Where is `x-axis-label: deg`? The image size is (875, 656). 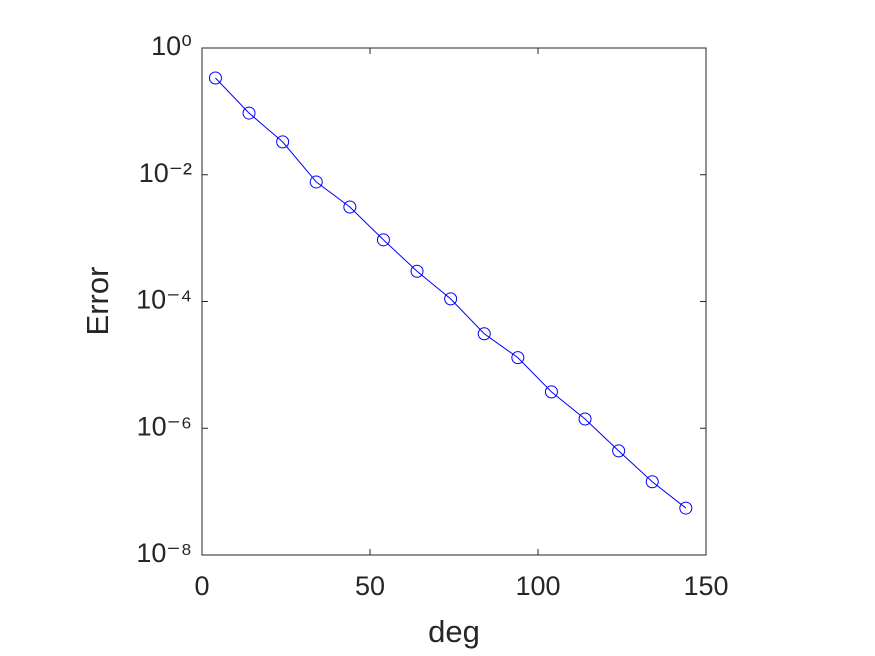
x-axis-label: deg is located at coordinates (454, 631).